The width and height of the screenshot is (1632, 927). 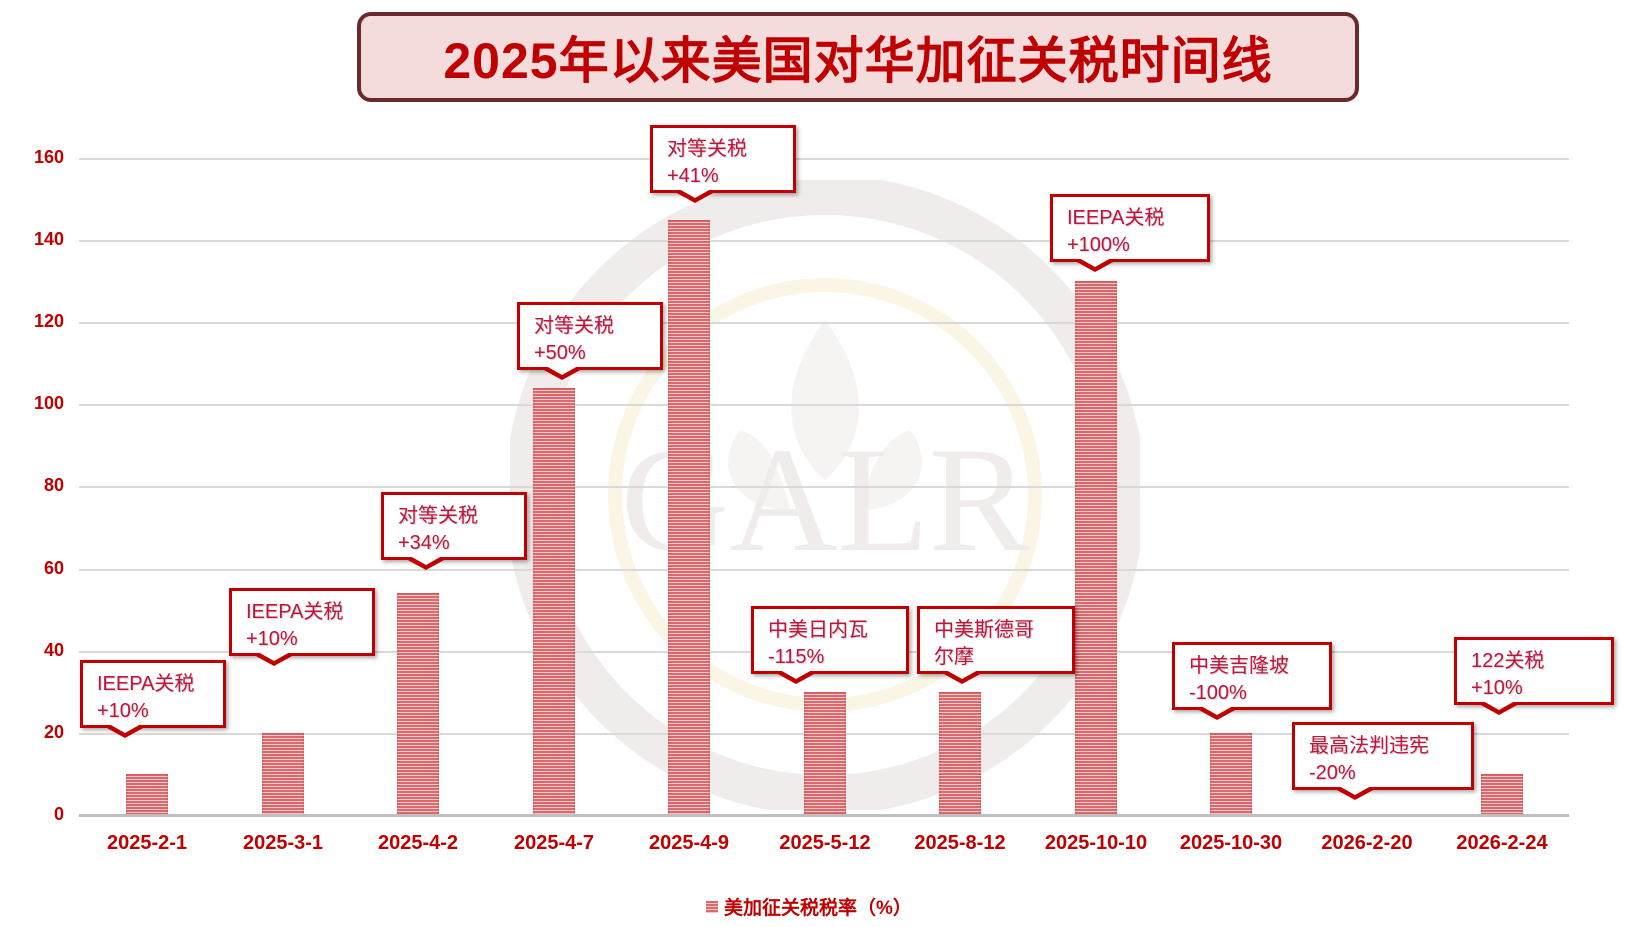 I want to click on annotation-title: 最高法判违宪, so click(x=1369, y=746).